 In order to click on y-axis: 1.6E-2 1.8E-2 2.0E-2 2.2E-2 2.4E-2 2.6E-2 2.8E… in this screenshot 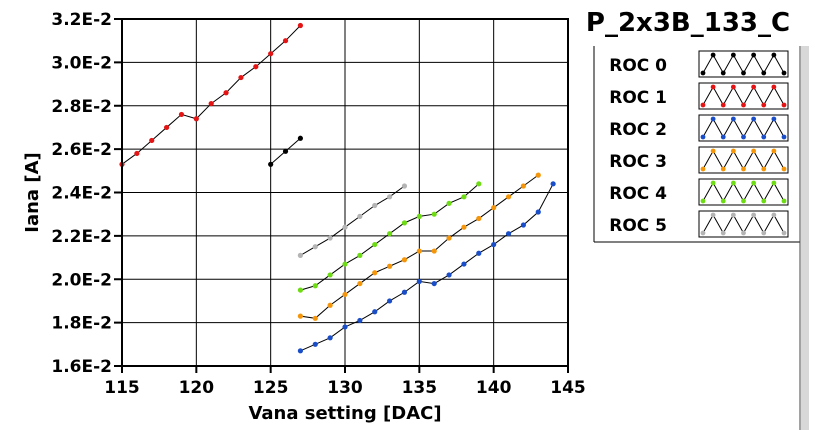, I will do `click(86, 193)`.